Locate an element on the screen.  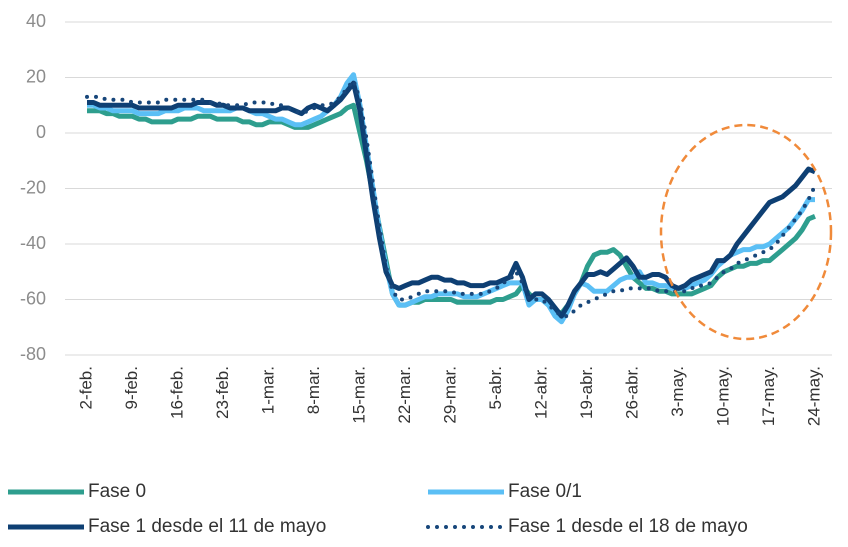
x-tick-label: 15-mar. is located at coordinates (358, 395).